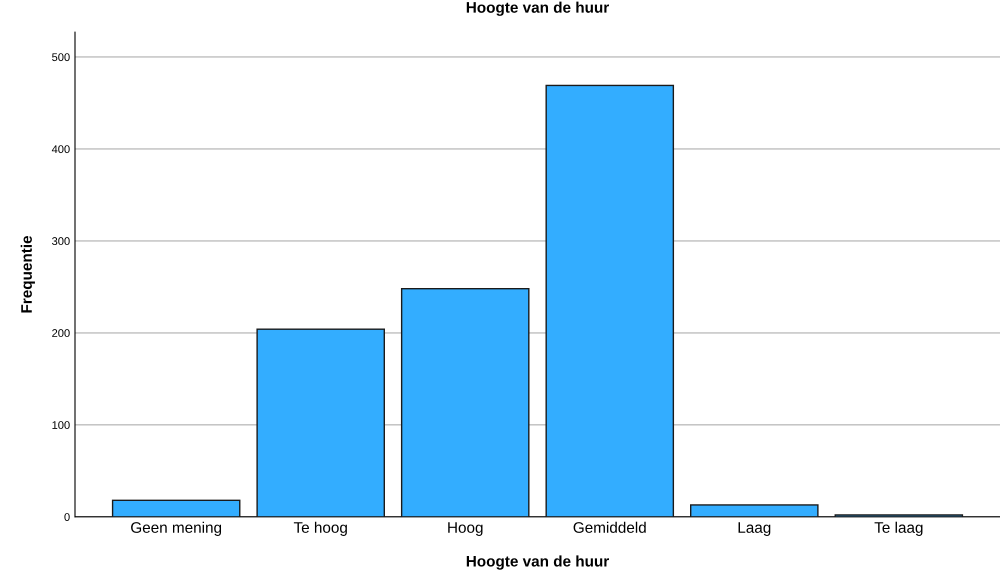 This screenshot has height=584, width=1000. What do you see at coordinates (61, 149) in the screenshot?
I see `y-tick-label: 400` at bounding box center [61, 149].